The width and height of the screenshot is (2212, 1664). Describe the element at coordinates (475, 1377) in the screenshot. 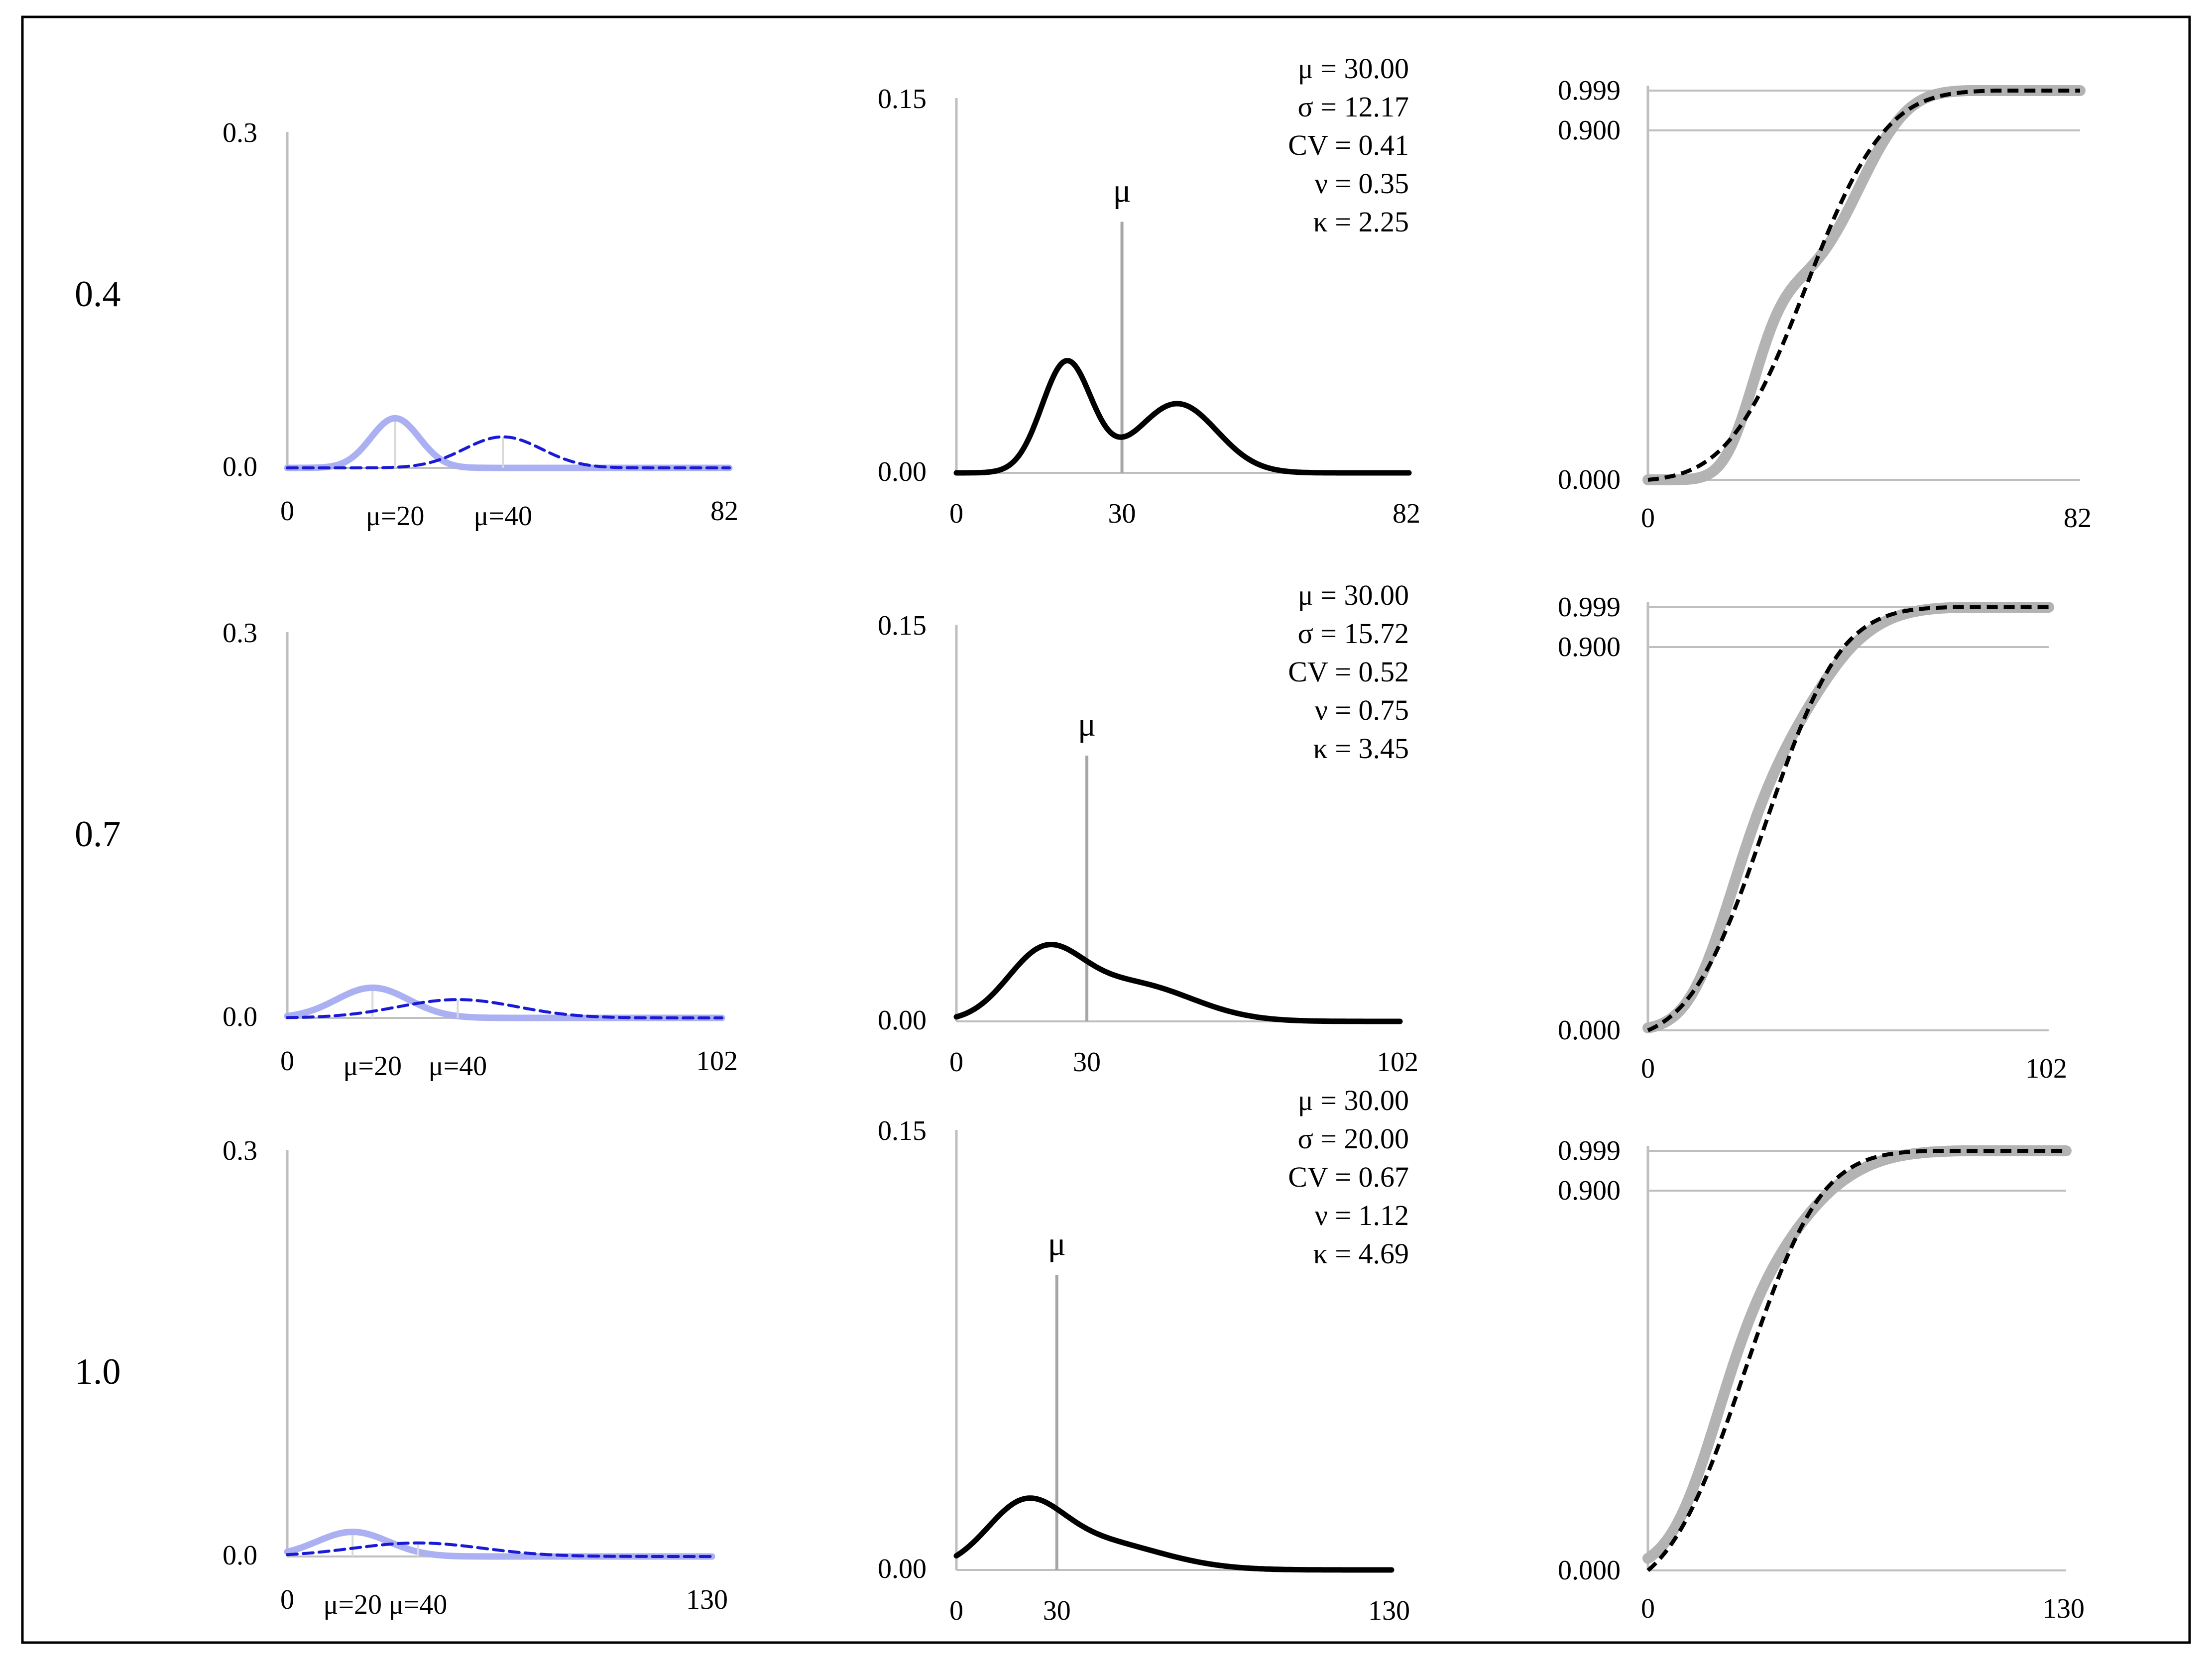

I see `components-panel: 0.3 0.0 0 130 μ=20 μ=40` at that location.